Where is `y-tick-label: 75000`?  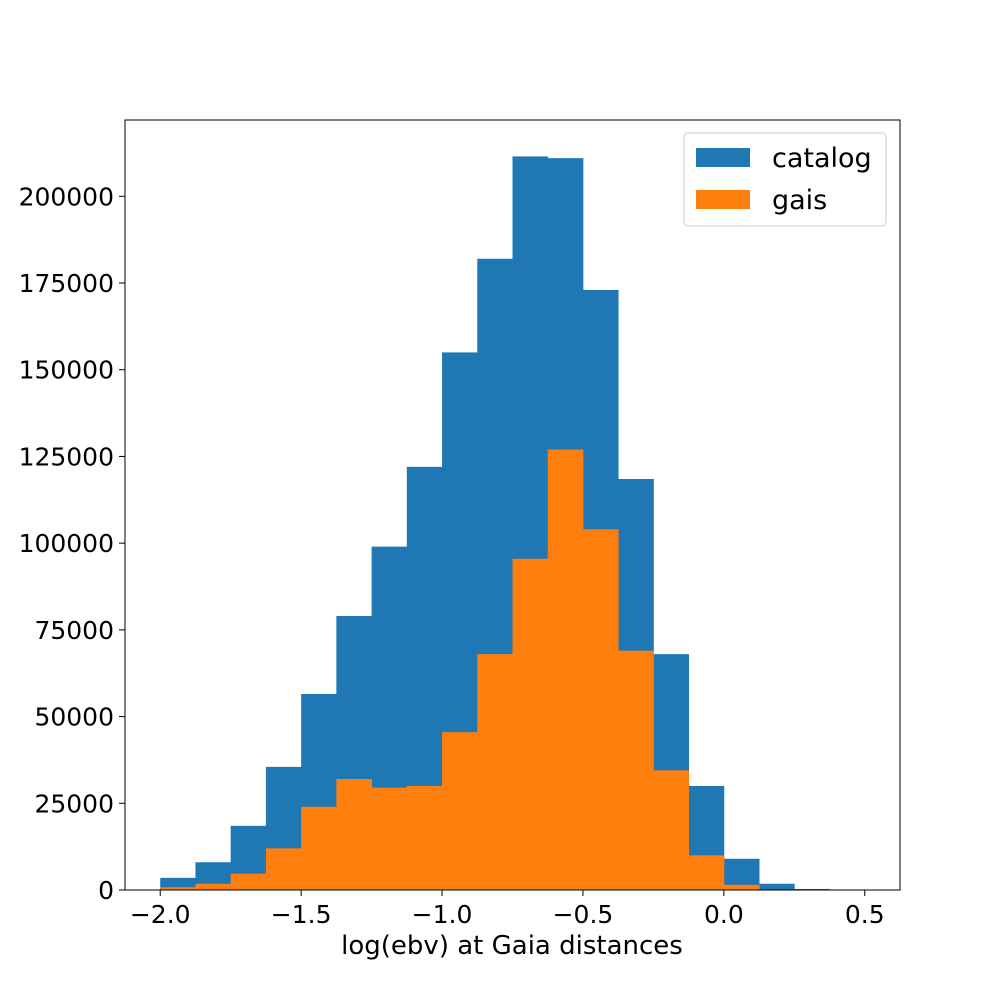 y-tick-label: 75000 is located at coordinates (74, 630).